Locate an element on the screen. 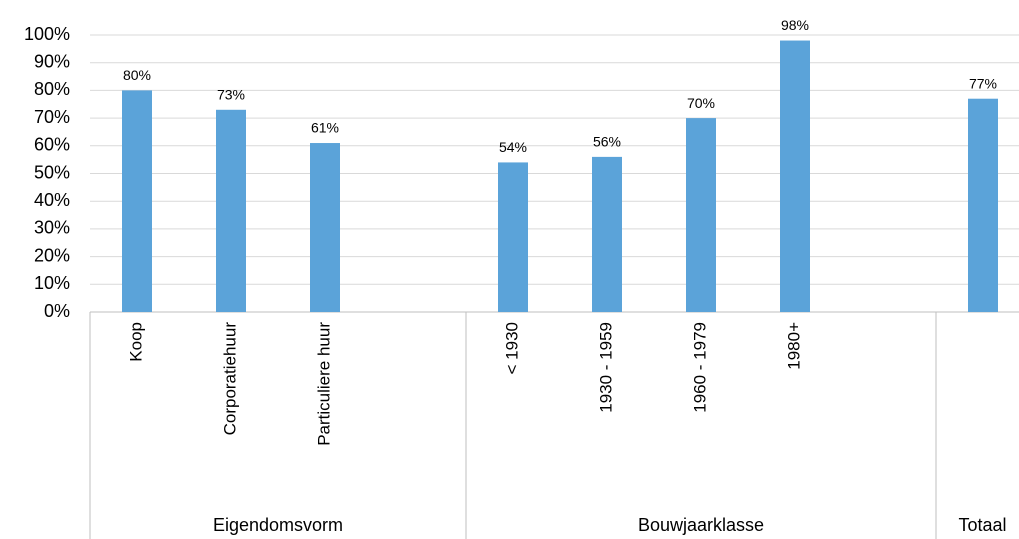 Image resolution: width=1019 pixels, height=539 pixels. y-tick-label: 20% is located at coordinates (52, 255).